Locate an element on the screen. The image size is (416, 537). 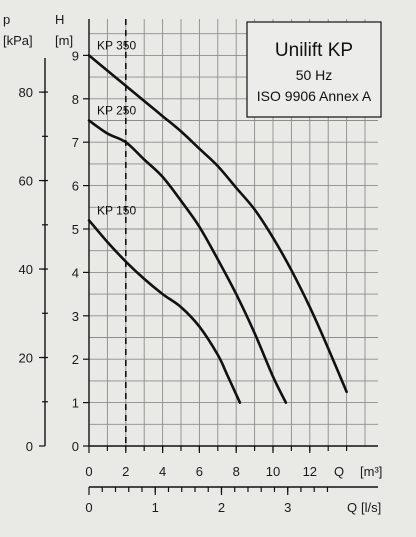
flow-tick-label: 6 is located at coordinates (199, 471).